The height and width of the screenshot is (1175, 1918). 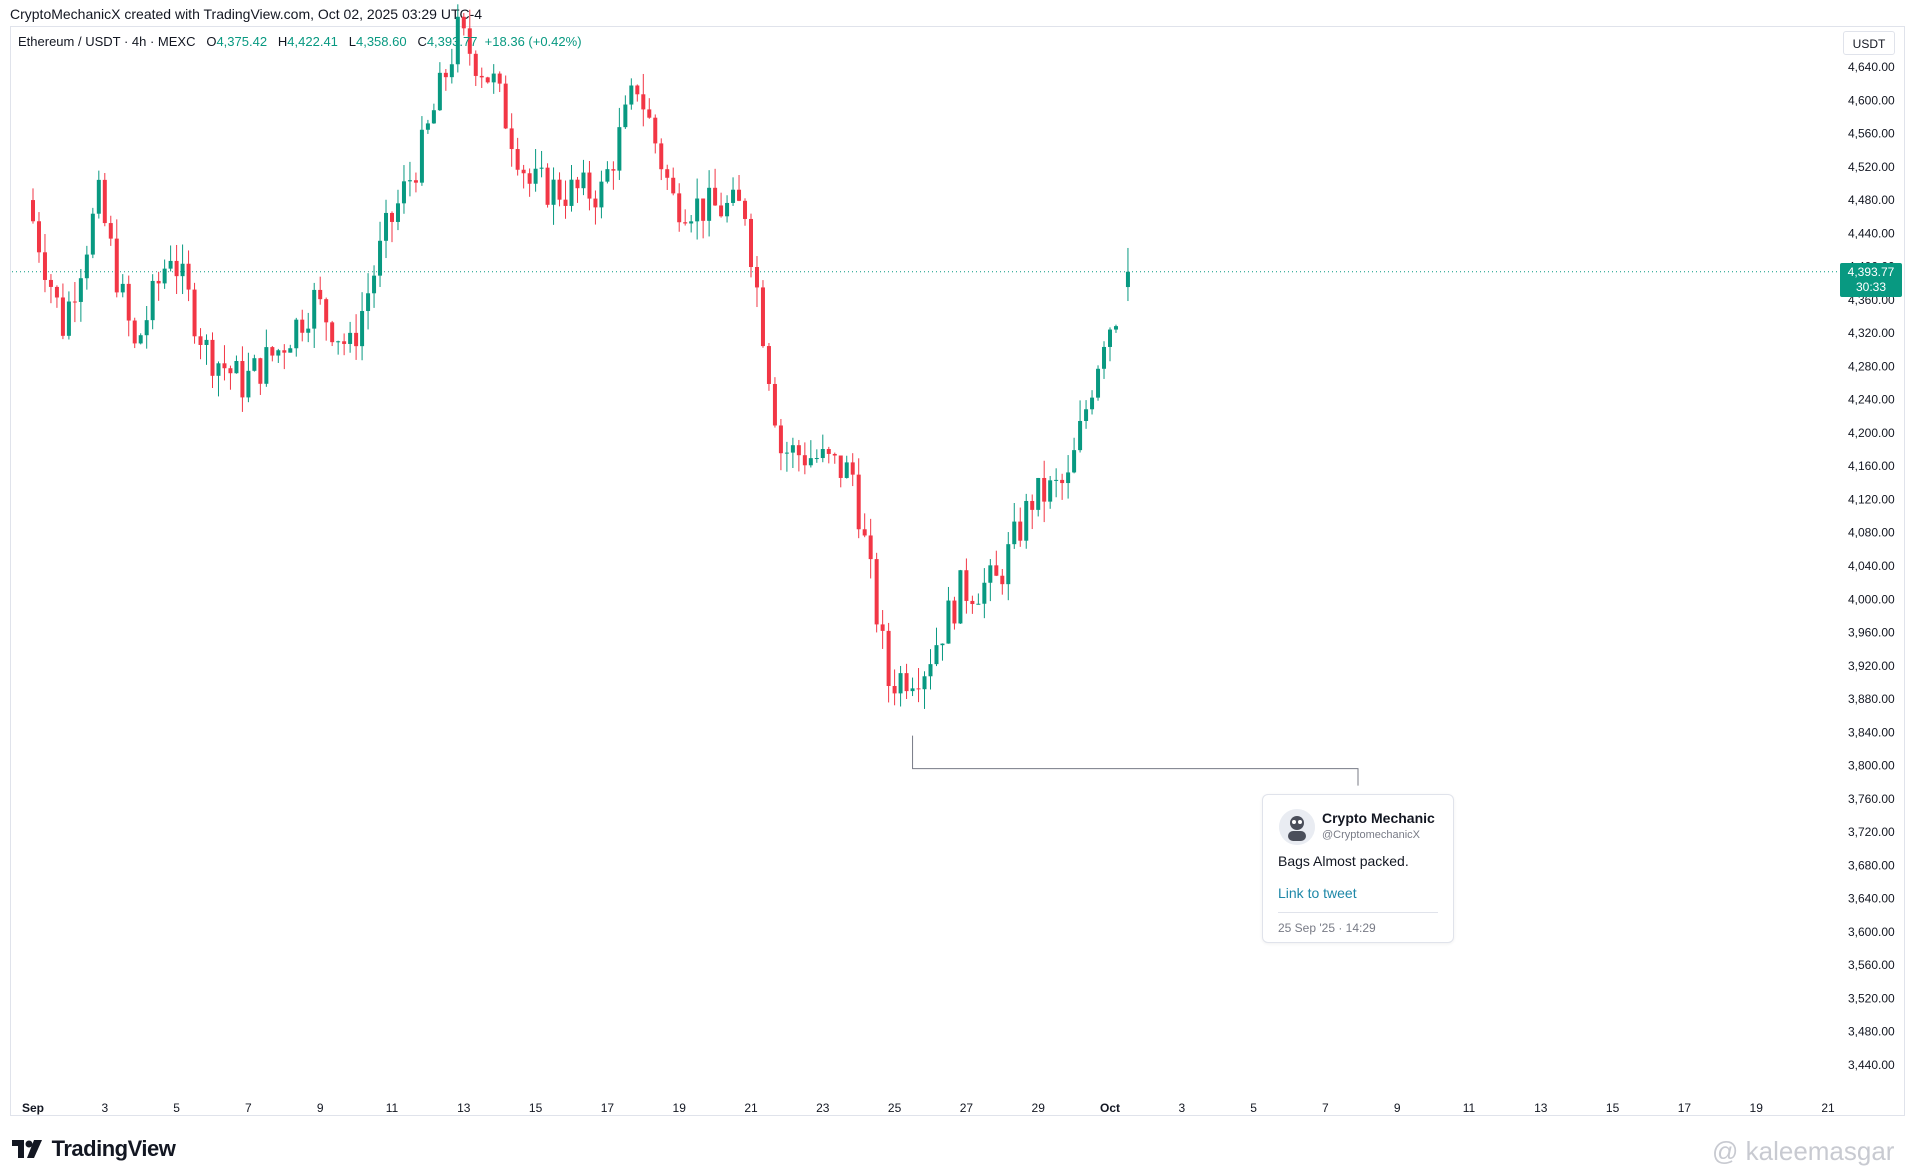 What do you see at coordinates (1613, 1108) in the screenshot?
I see `date-tick-label: 15` at bounding box center [1613, 1108].